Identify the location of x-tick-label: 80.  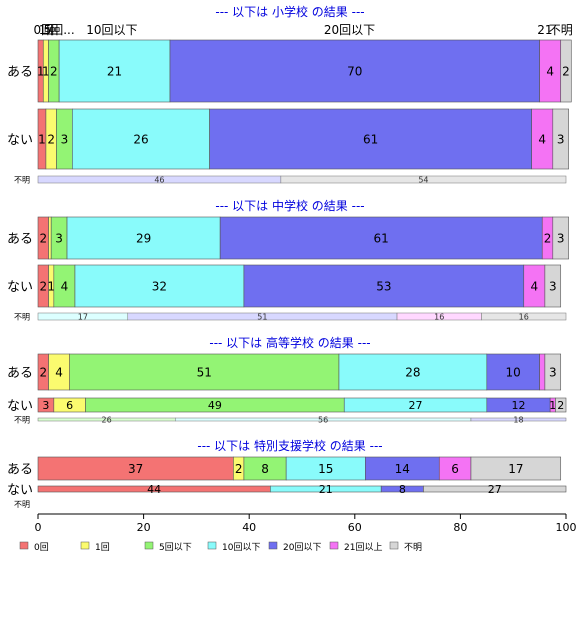
(460, 527).